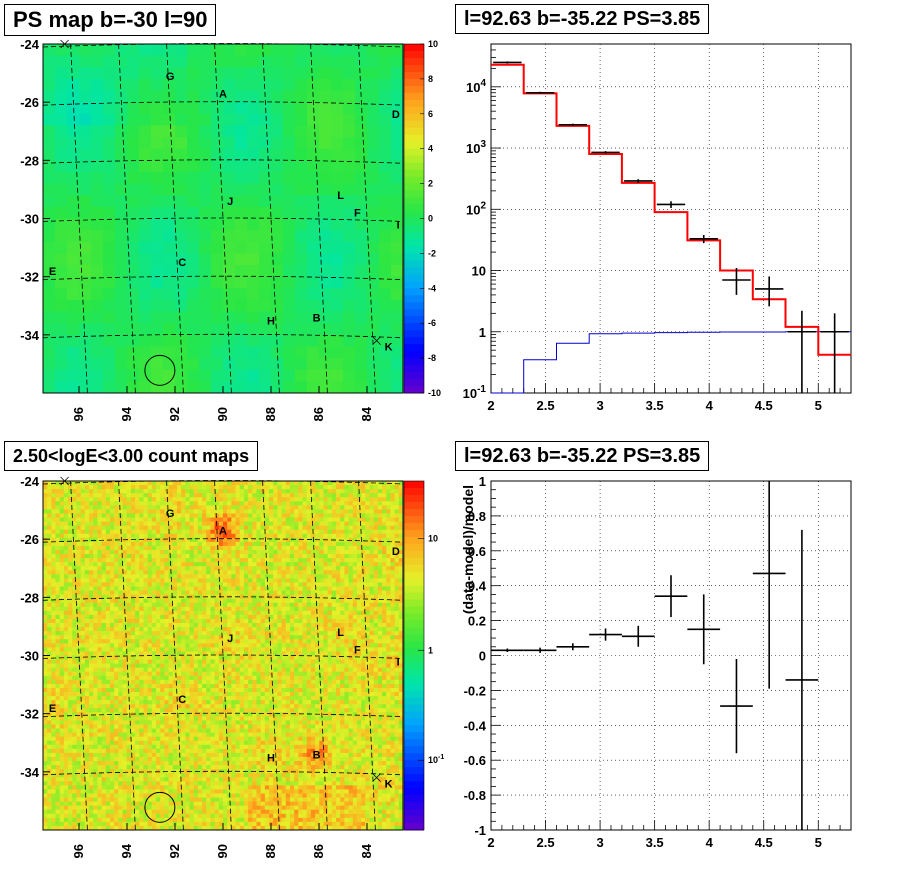  What do you see at coordinates (29, 102) in the screenshot?
I see `y-tick-label: -26` at bounding box center [29, 102].